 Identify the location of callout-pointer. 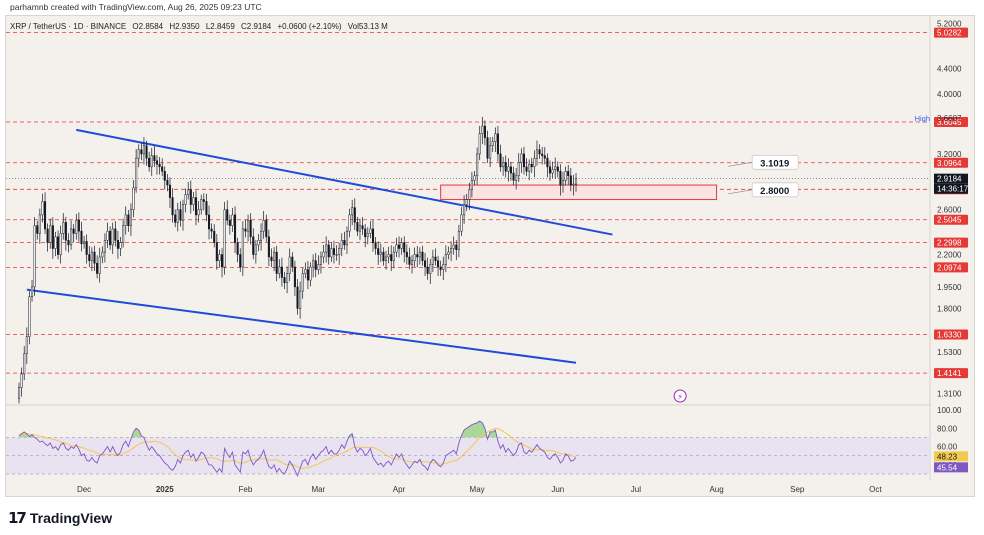
(740, 192).